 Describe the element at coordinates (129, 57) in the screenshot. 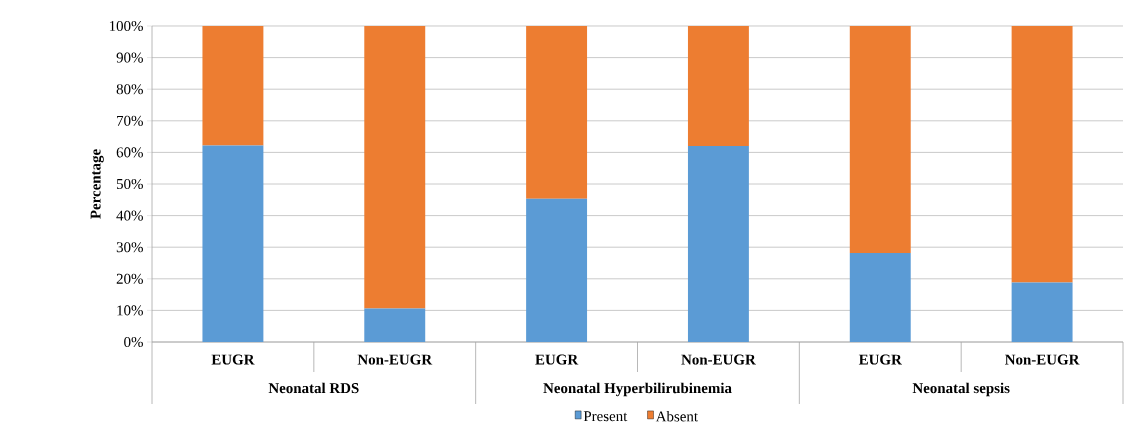

I see `y-tick-label: 90%` at that location.